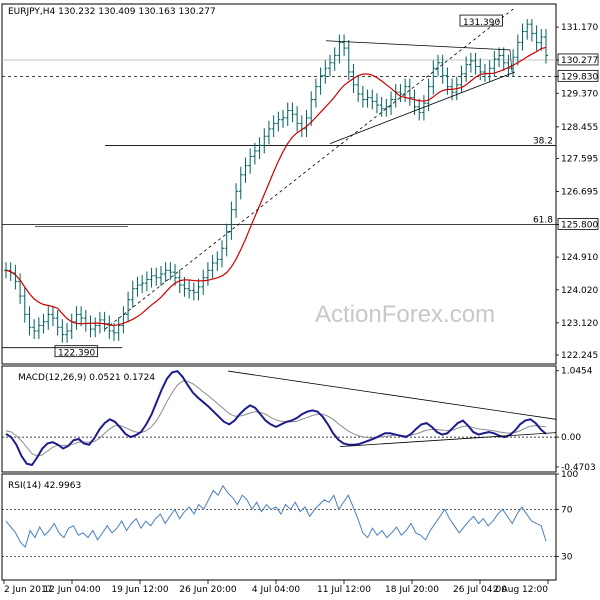 The width and height of the screenshot is (600, 600). What do you see at coordinates (569, 475) in the screenshot?
I see `rsi-tick-label: 100` at bounding box center [569, 475].